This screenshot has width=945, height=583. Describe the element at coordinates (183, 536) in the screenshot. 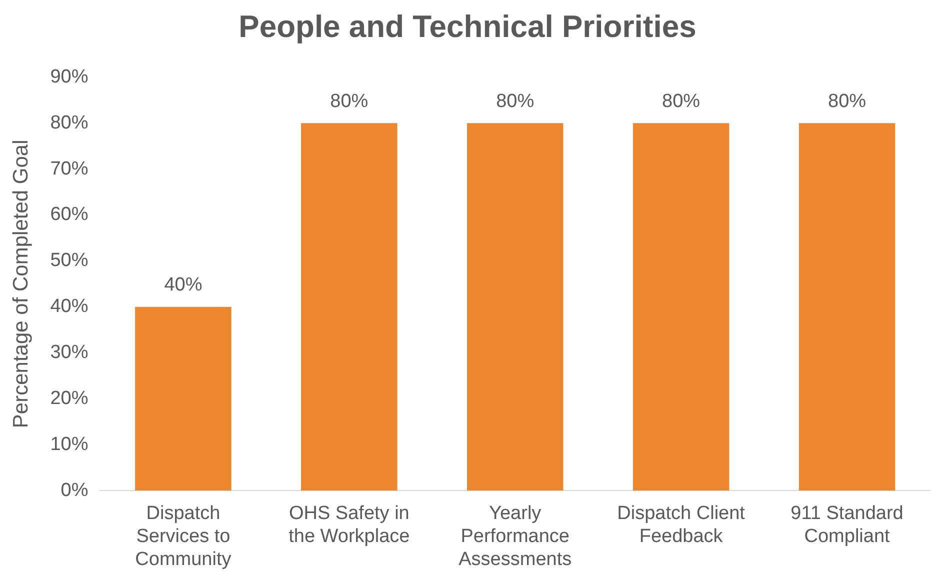

I see `x-tick-label: Dispatch Services to Community` at that location.